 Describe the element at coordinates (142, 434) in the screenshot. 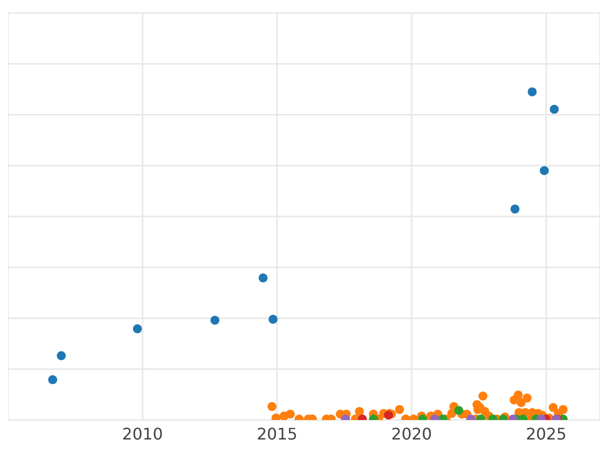

I see `x-tick-label: 2010` at that location.